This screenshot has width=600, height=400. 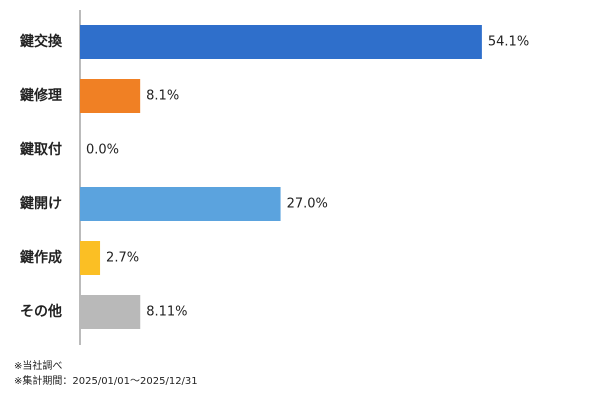 I want to click on category-label: 鍵修理, so click(x=41, y=95).